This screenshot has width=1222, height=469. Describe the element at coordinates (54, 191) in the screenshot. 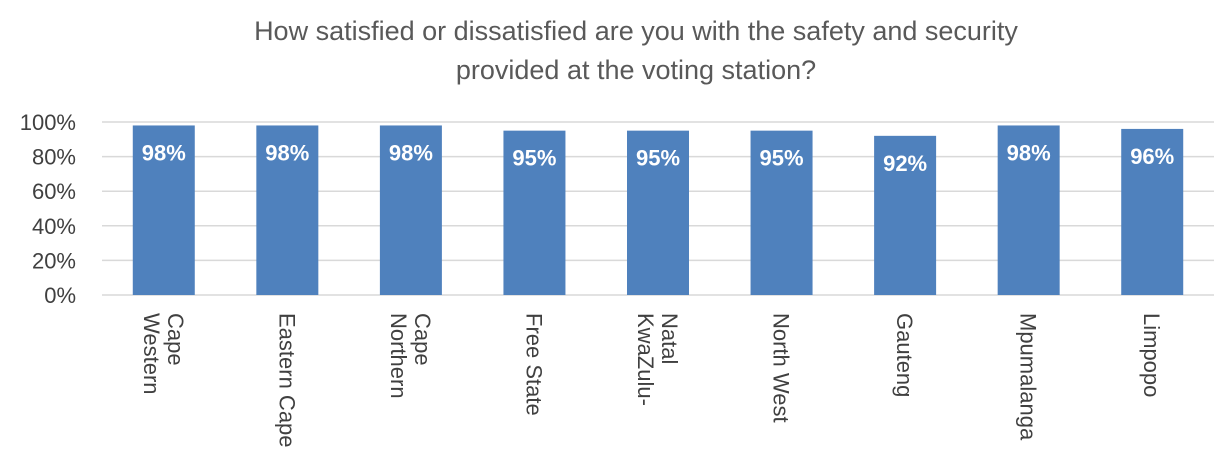

I see `y-tick-label: 60%` at that location.